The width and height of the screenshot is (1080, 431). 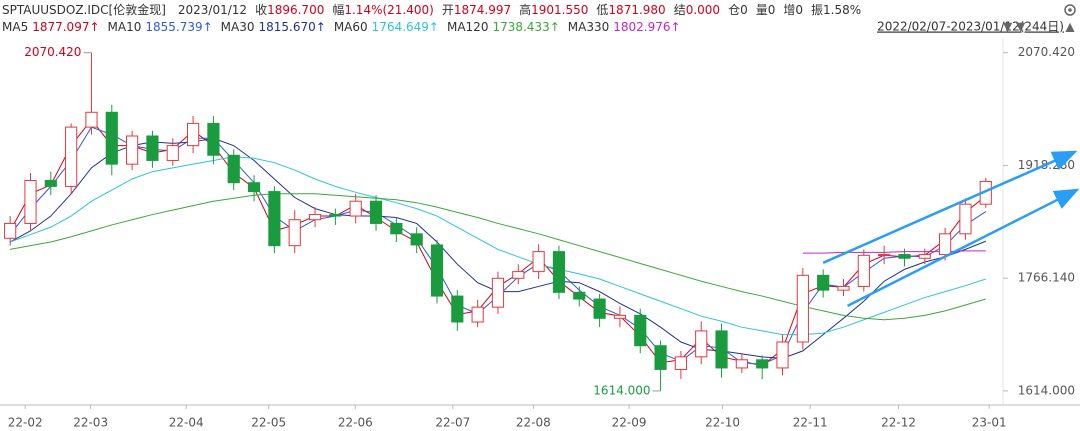 What do you see at coordinates (1070, 10) in the screenshot?
I see `settings-icon` at bounding box center [1070, 10].